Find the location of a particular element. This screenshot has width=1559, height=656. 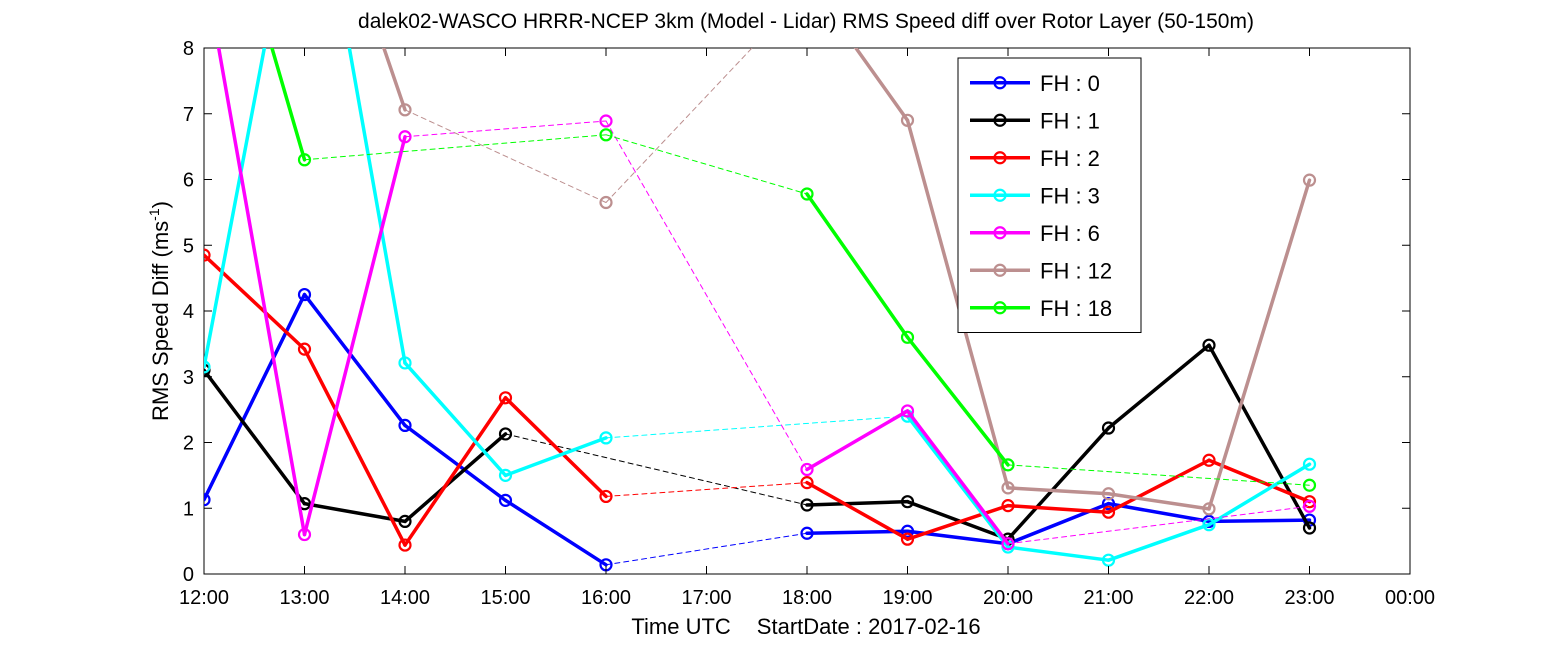

x-tick-label: 14:00 is located at coordinates (405, 598).